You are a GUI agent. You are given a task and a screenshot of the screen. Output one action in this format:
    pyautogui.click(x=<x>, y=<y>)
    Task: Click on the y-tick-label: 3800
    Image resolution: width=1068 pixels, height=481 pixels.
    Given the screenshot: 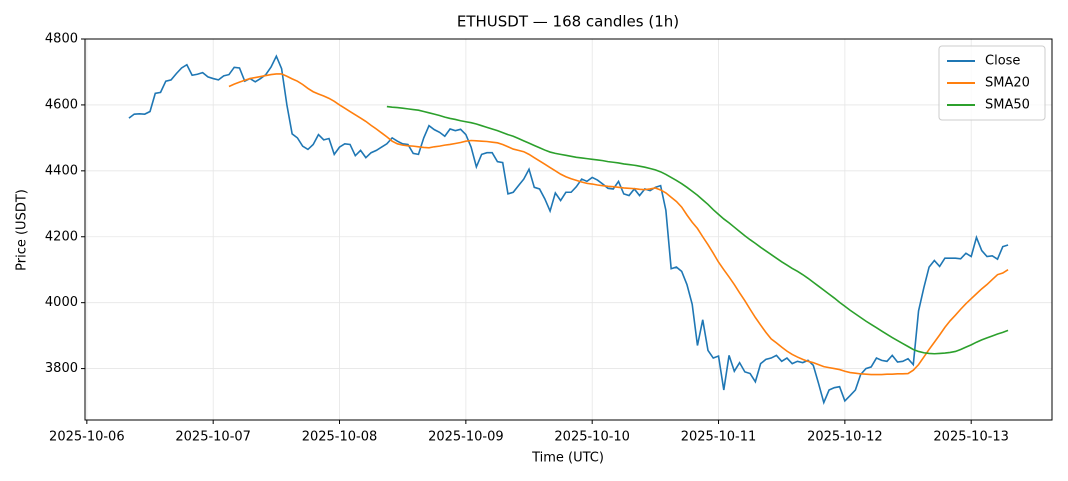 What is the action you would take?
    pyautogui.click(x=61, y=368)
    